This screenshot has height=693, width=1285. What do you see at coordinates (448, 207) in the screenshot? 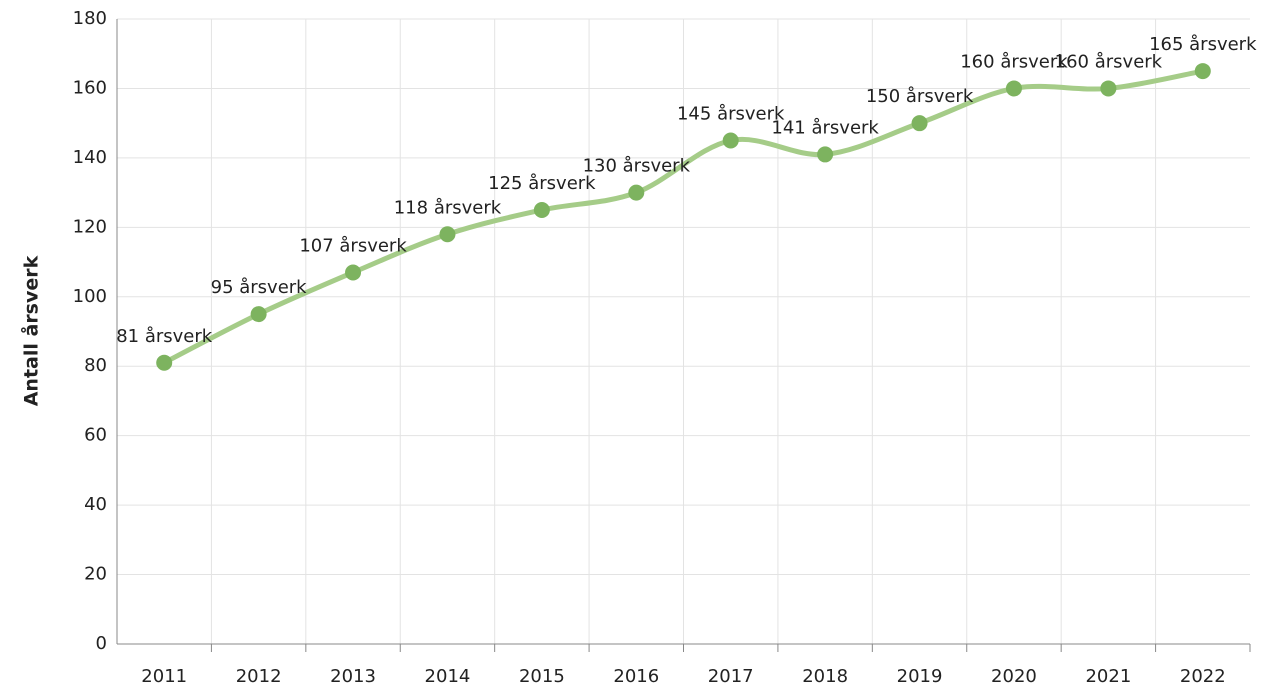
I see `data-label: 118 årsverk` at bounding box center [448, 207].